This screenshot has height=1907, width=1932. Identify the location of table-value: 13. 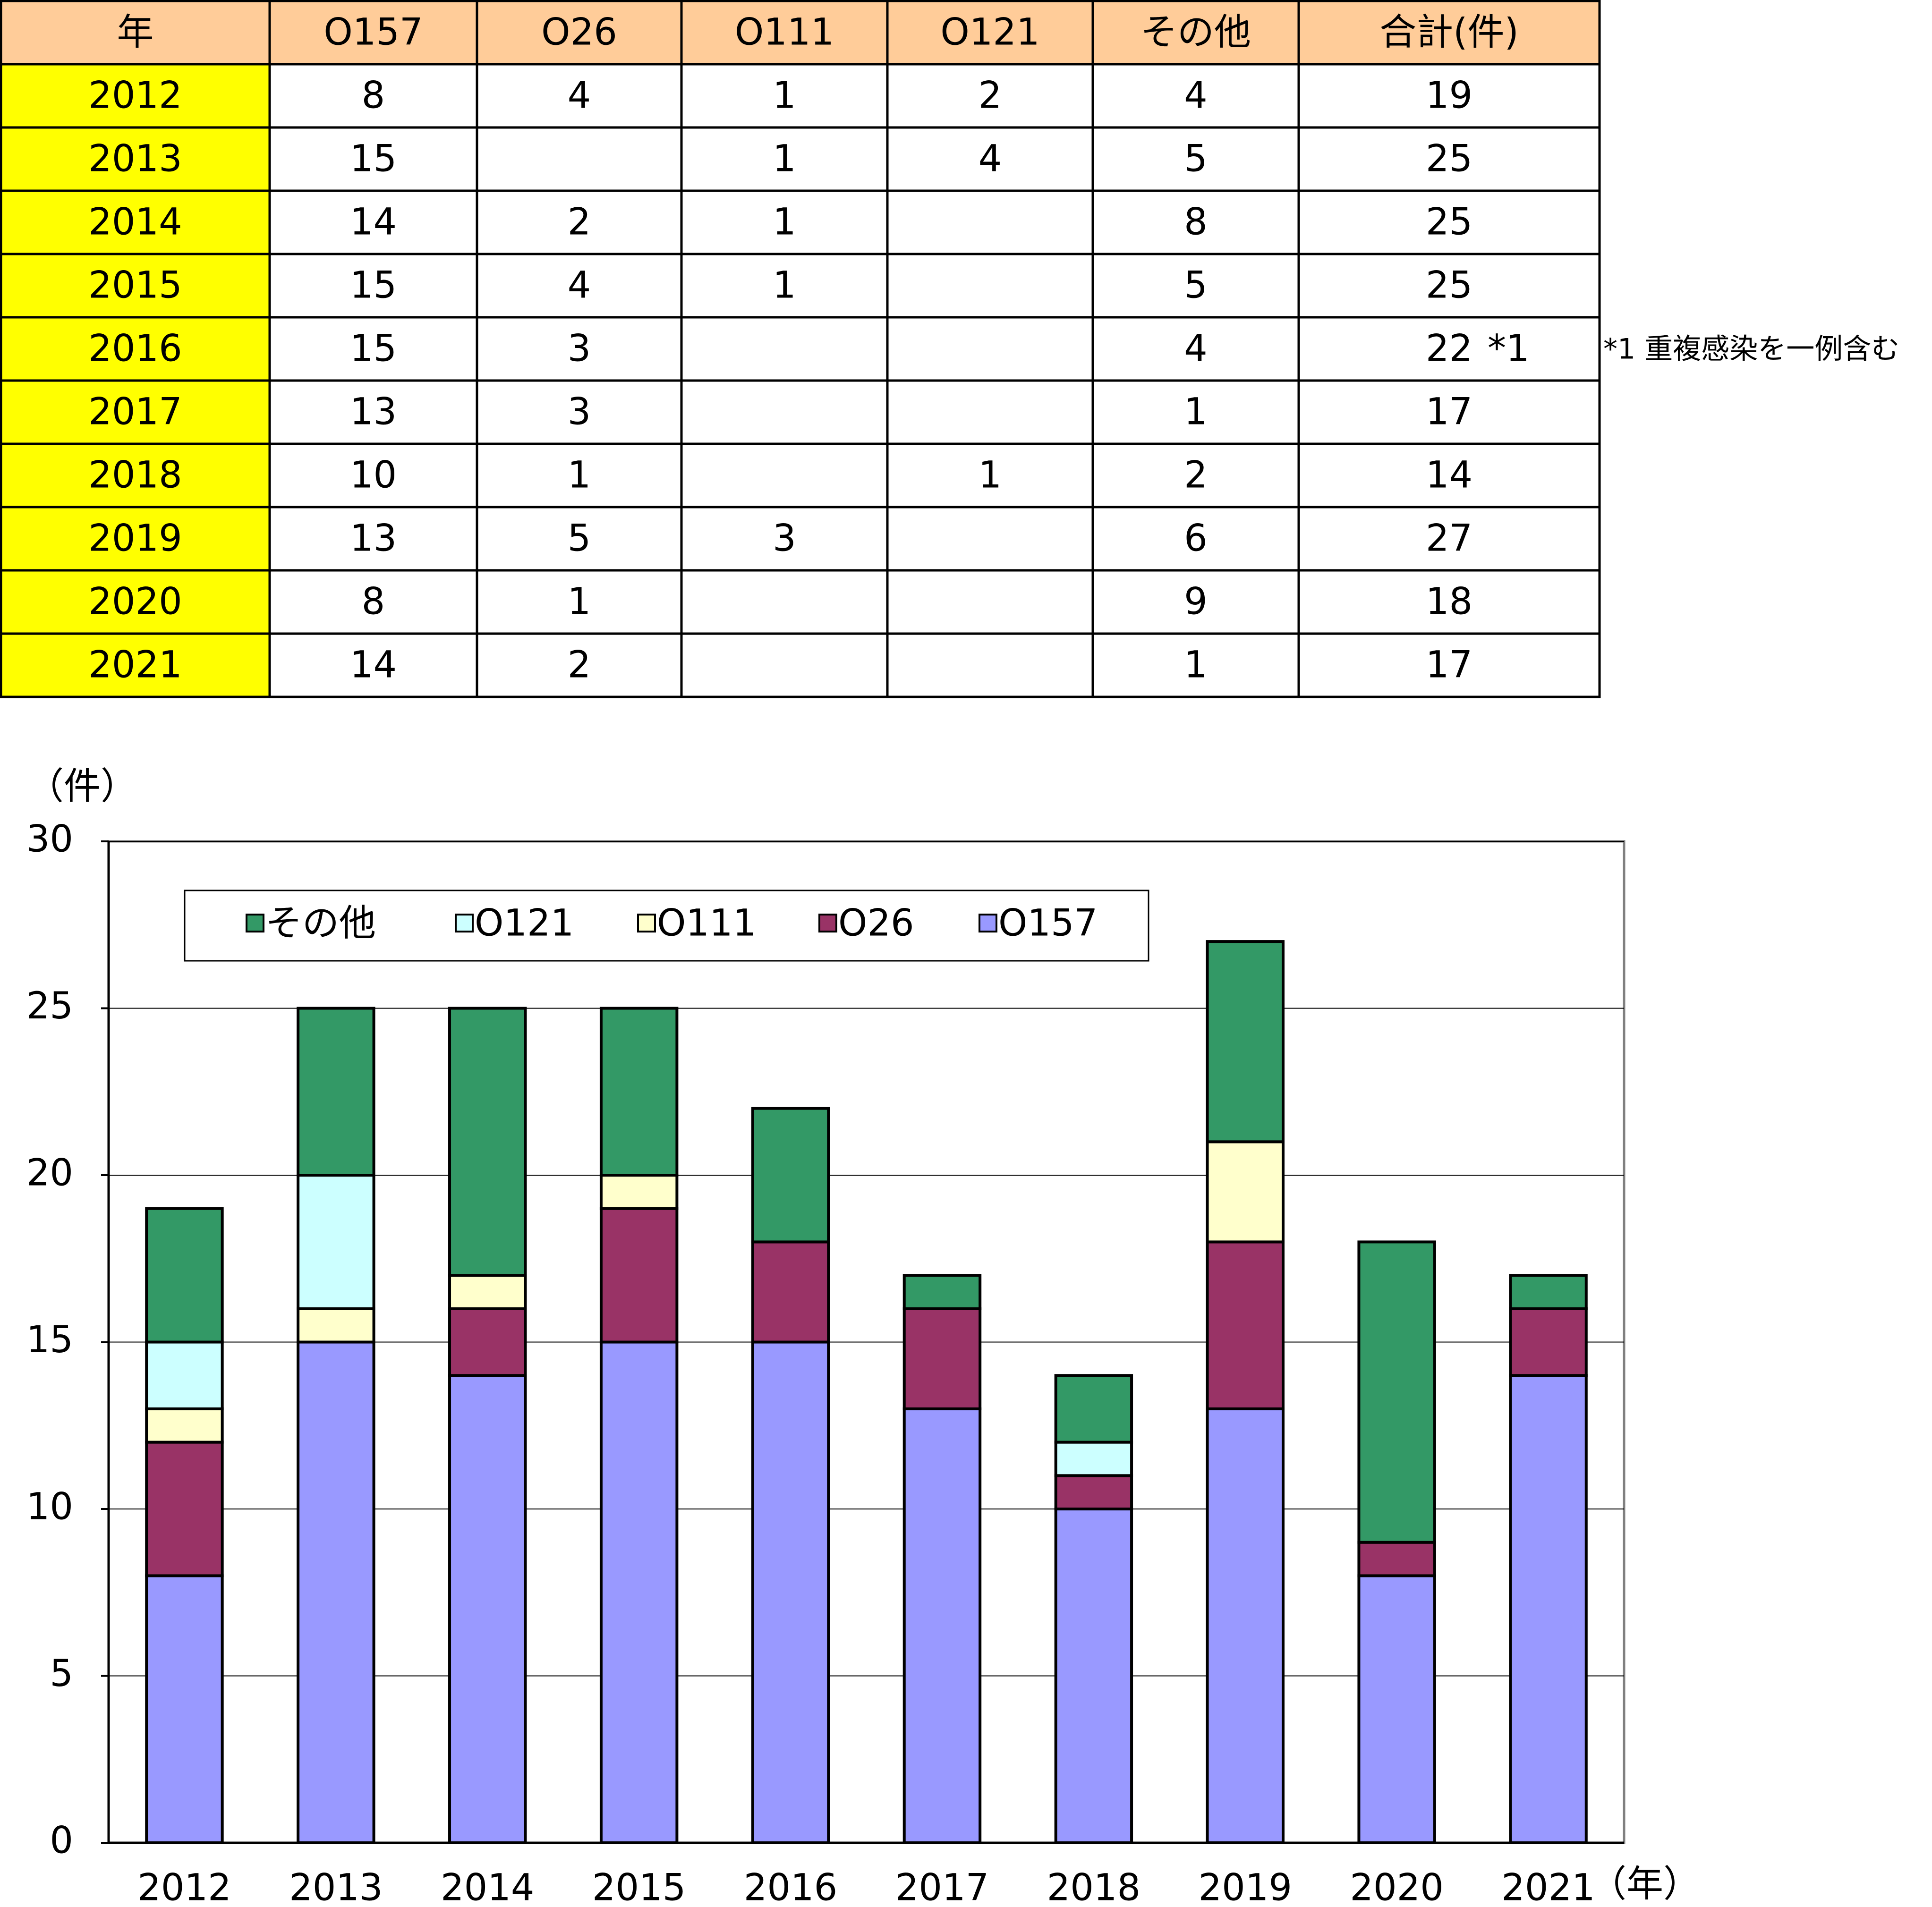
(373, 538).